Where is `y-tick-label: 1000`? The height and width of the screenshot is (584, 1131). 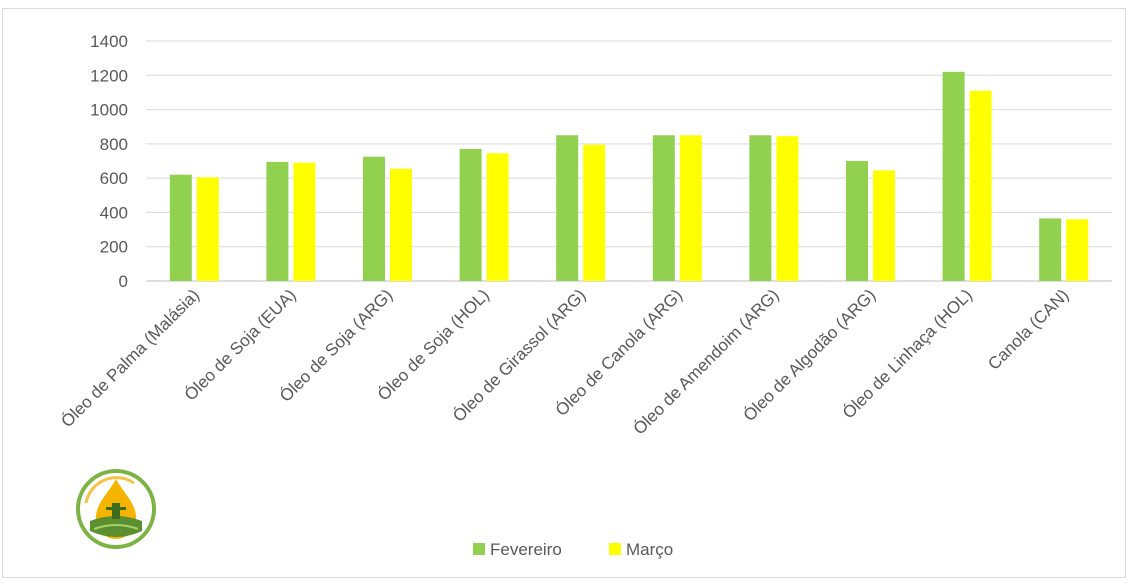
y-tick-label: 1000 is located at coordinates (109, 110).